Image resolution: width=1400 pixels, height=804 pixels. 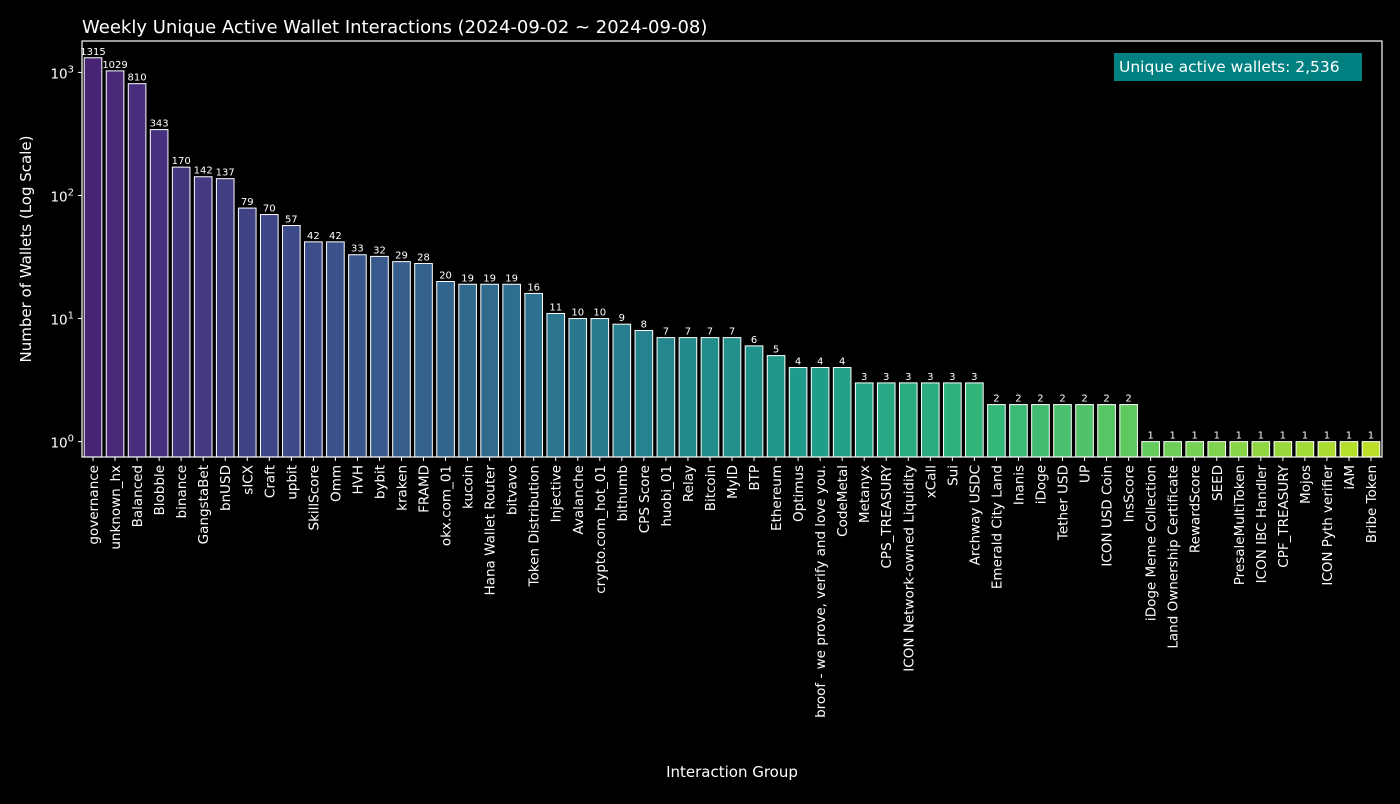 What do you see at coordinates (1062, 431) in the screenshot?
I see `bar-tether-usd` at bounding box center [1062, 431].